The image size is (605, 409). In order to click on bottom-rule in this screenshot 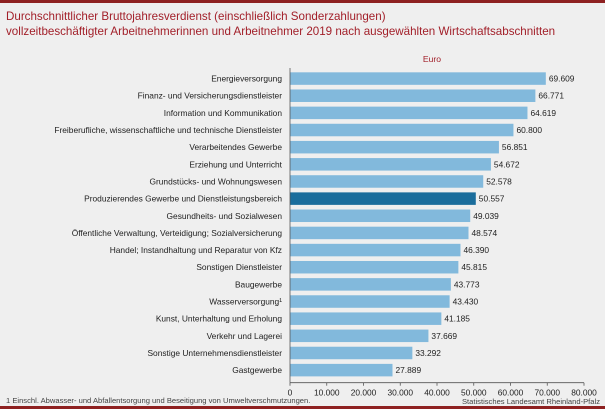, I will do `click(302, 407)`.